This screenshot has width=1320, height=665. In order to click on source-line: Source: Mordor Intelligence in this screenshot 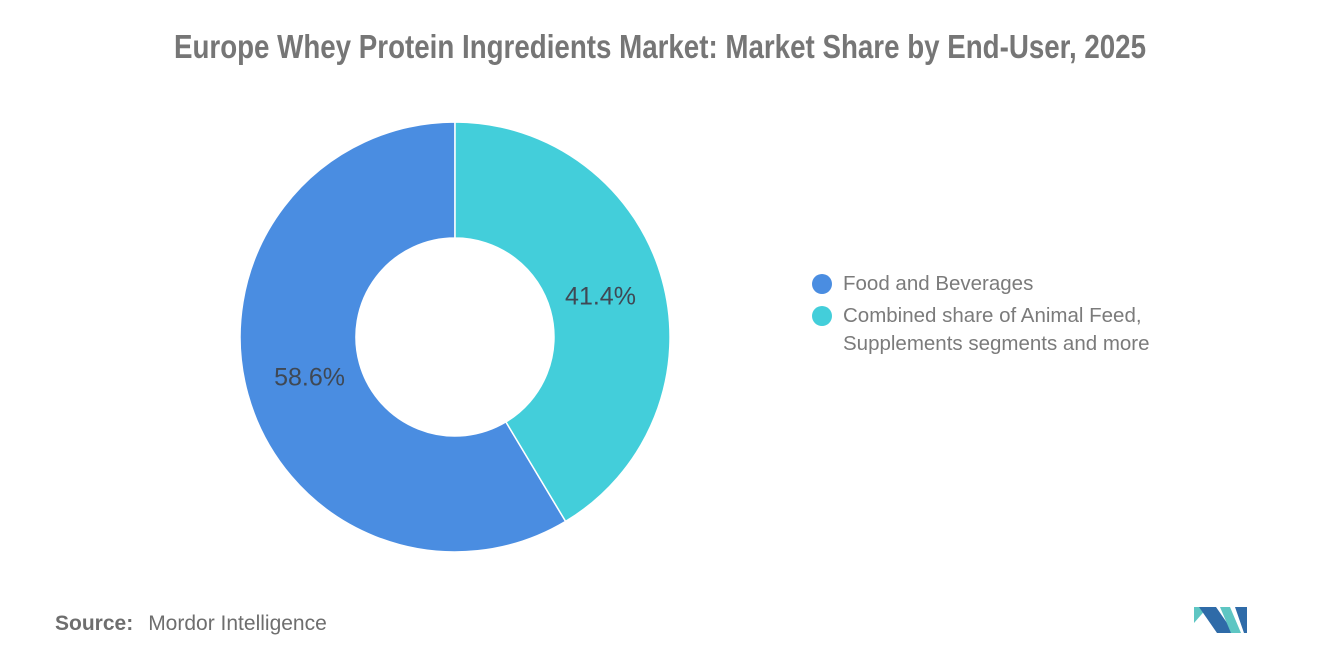, I will do `click(191, 624)`.